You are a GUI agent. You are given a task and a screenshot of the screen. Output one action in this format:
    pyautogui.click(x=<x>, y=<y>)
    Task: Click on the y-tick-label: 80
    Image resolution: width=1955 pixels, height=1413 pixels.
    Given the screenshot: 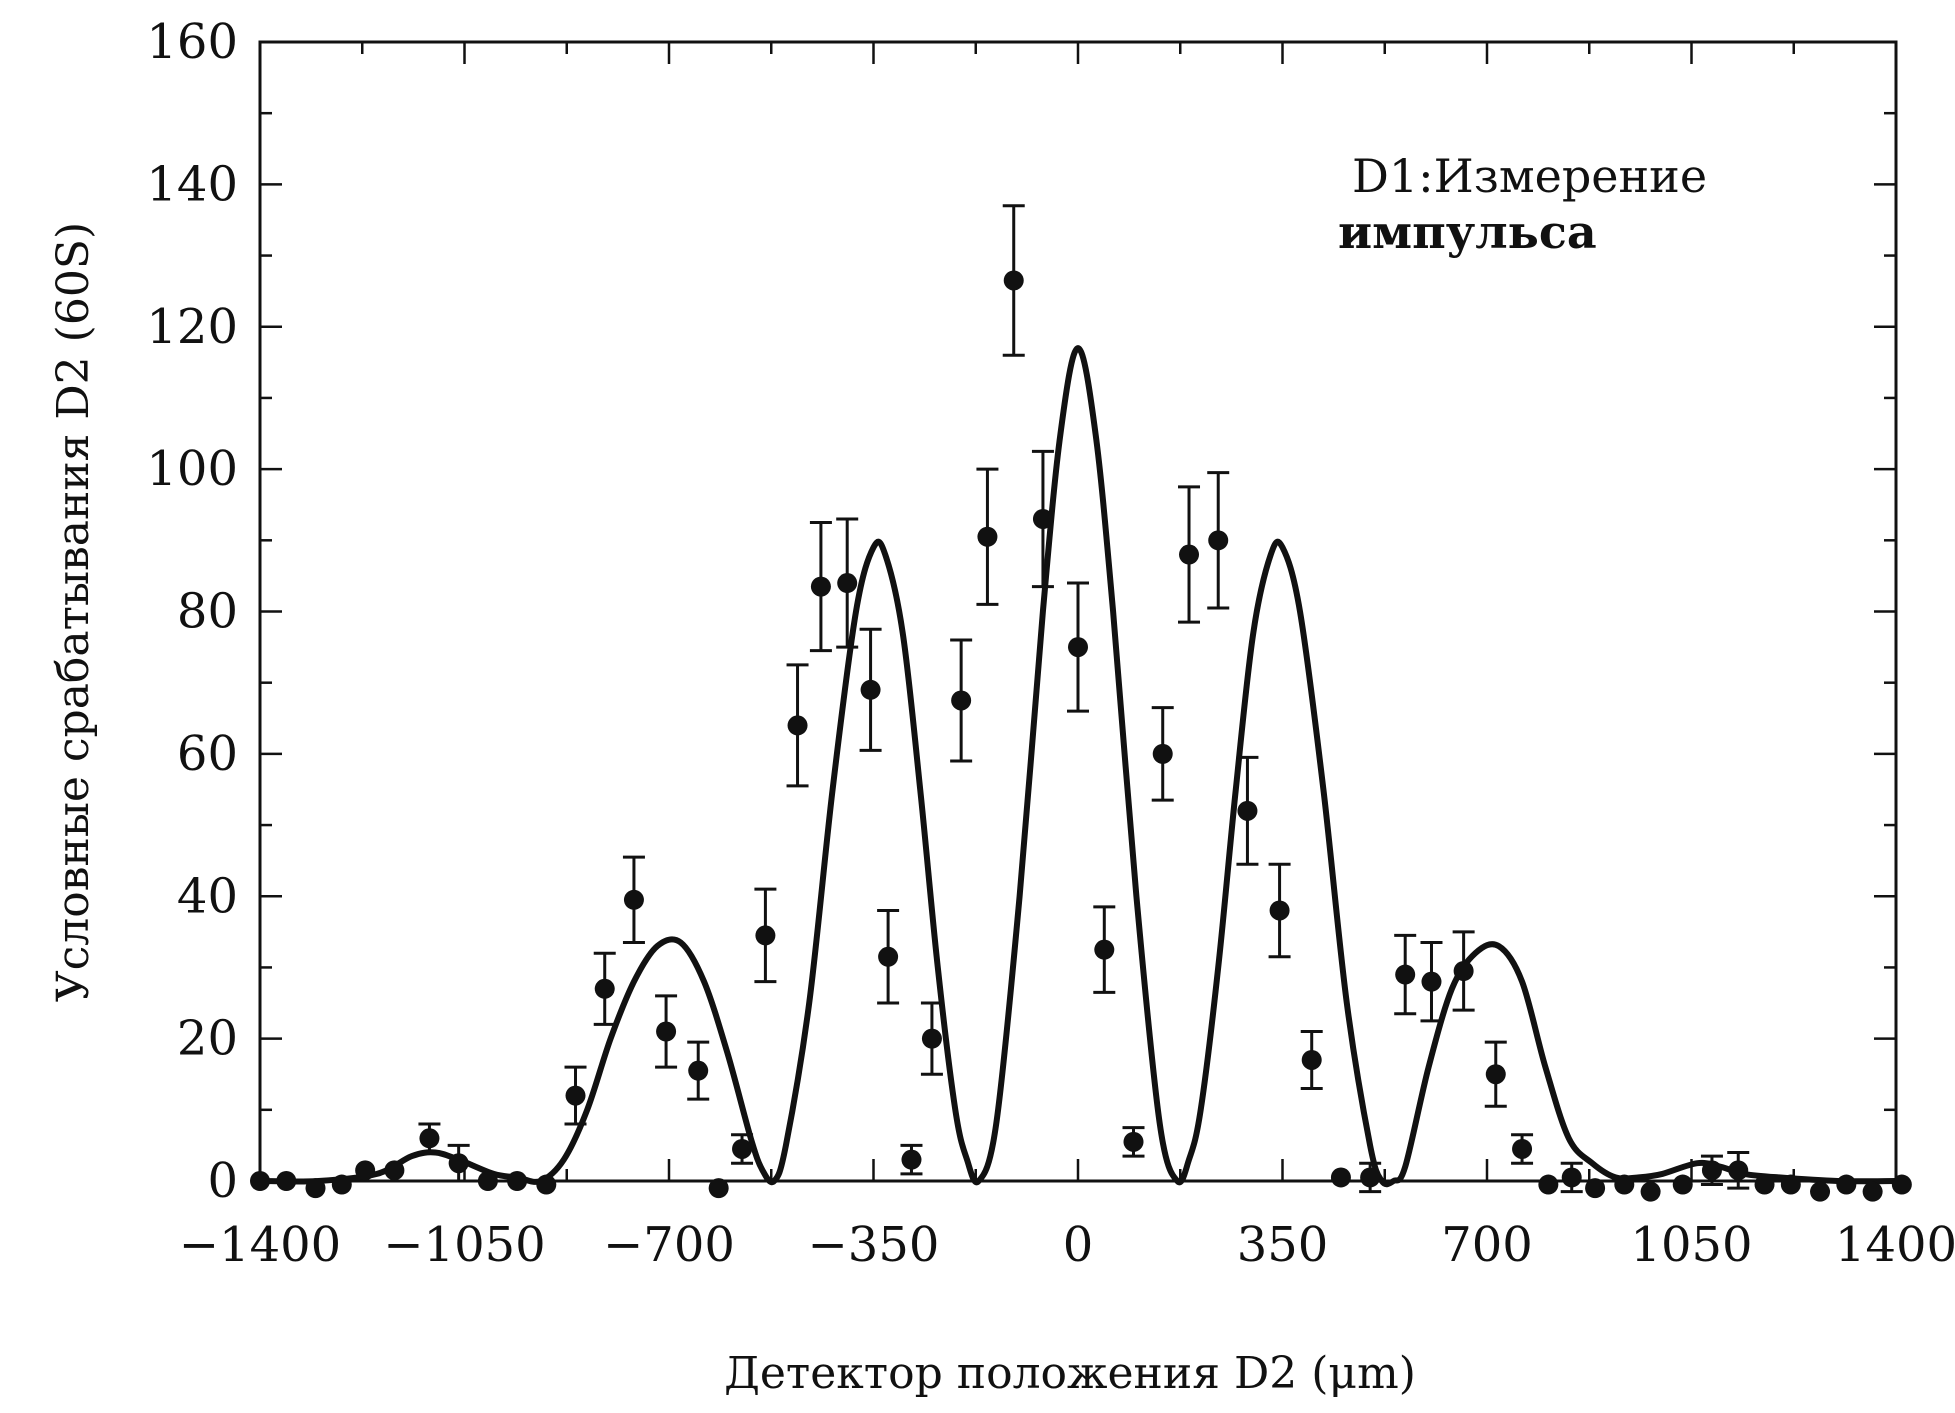 What is the action you would take?
    pyautogui.click(x=207, y=612)
    